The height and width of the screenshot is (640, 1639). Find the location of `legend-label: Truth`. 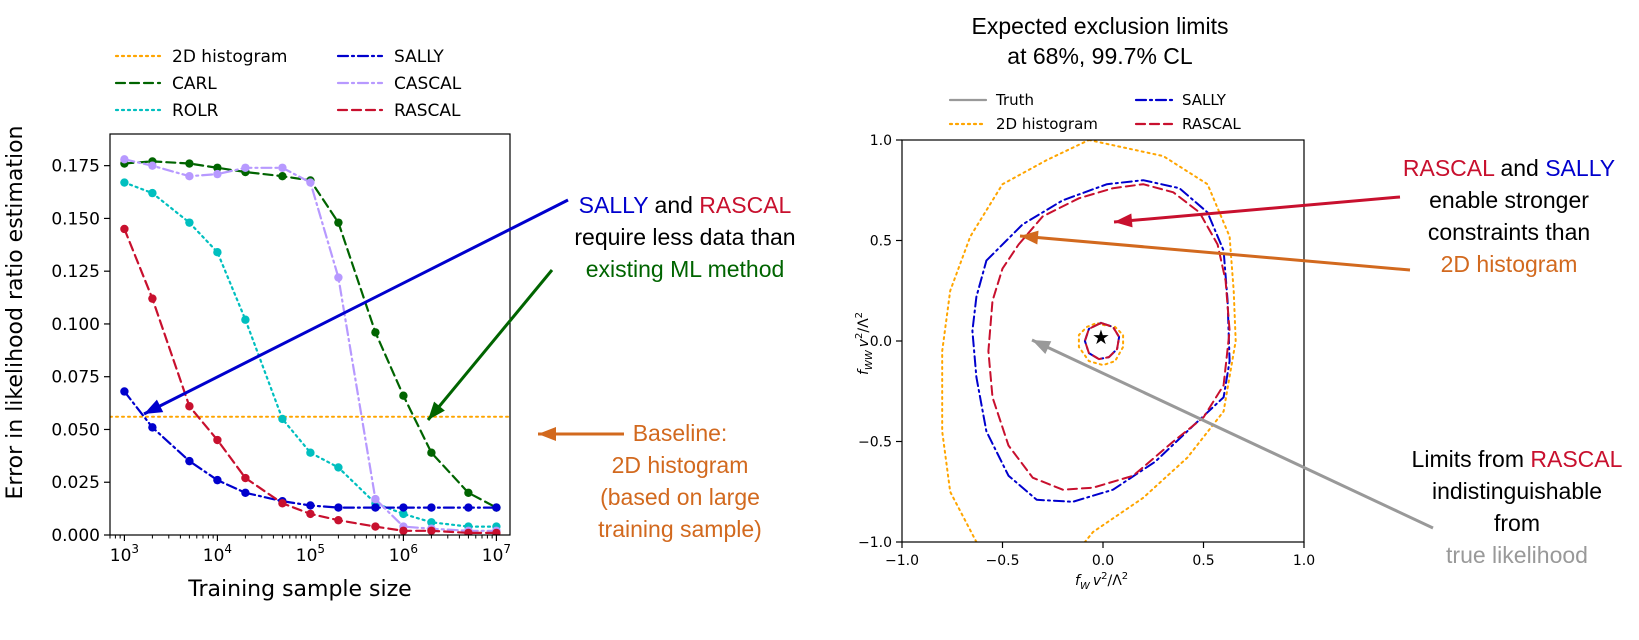

legend-label: Truth is located at coordinates (1014, 100).